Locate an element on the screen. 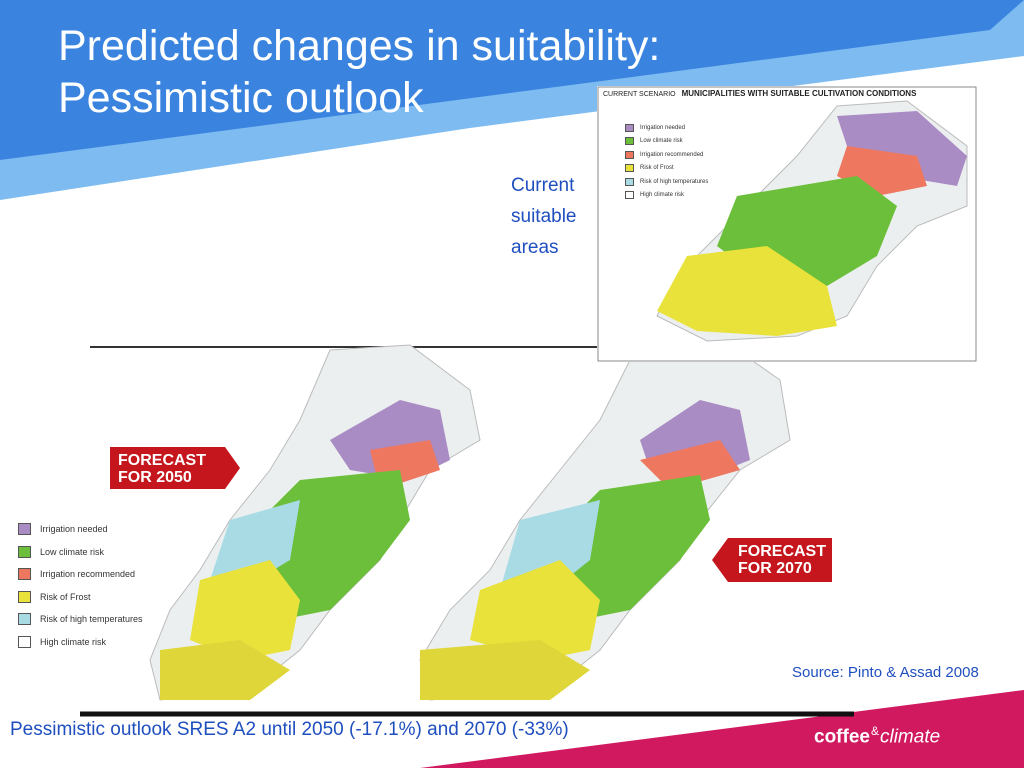 This screenshot has height=768, width=1024. forecast-2070-label: FORECAST FOR 2070 is located at coordinates (782, 560).